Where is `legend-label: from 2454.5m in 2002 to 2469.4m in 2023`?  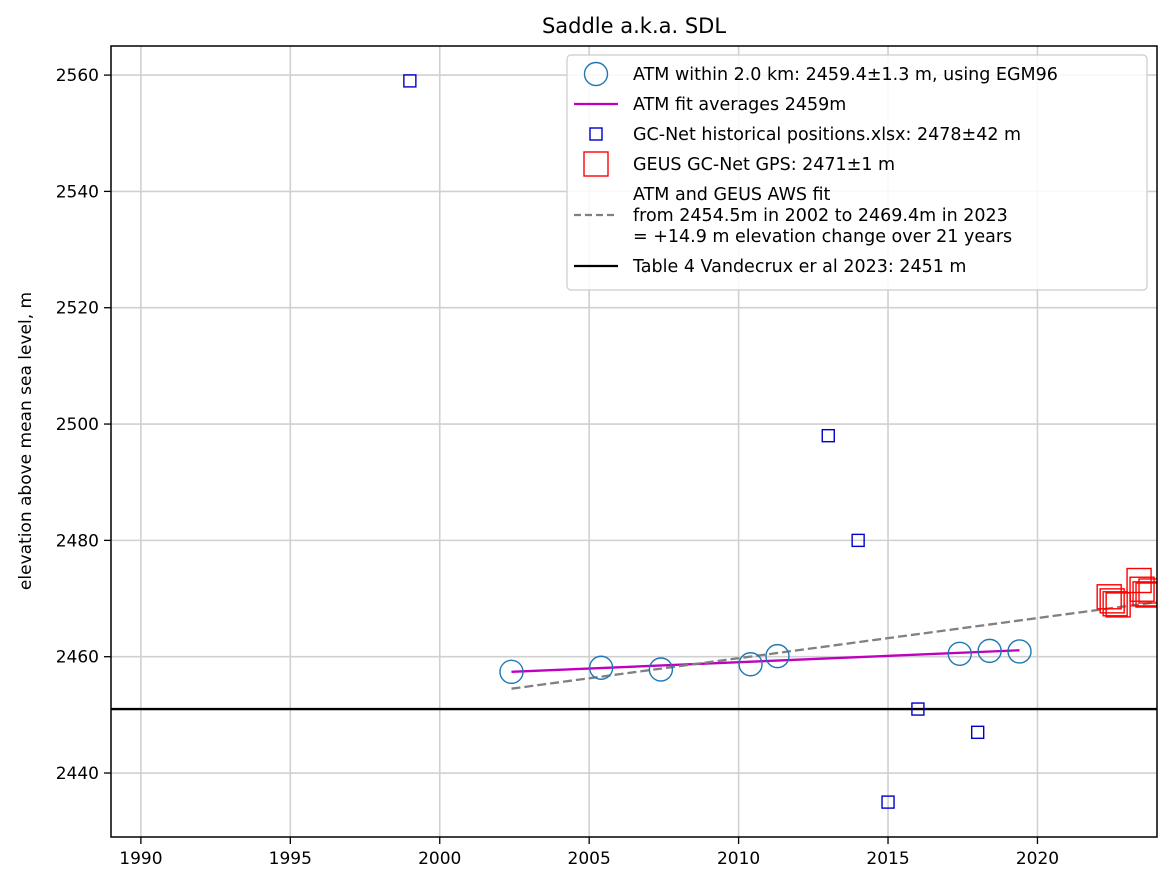 legend-label: from 2454.5m in 2002 to 2469.4m in 2023 is located at coordinates (820, 216).